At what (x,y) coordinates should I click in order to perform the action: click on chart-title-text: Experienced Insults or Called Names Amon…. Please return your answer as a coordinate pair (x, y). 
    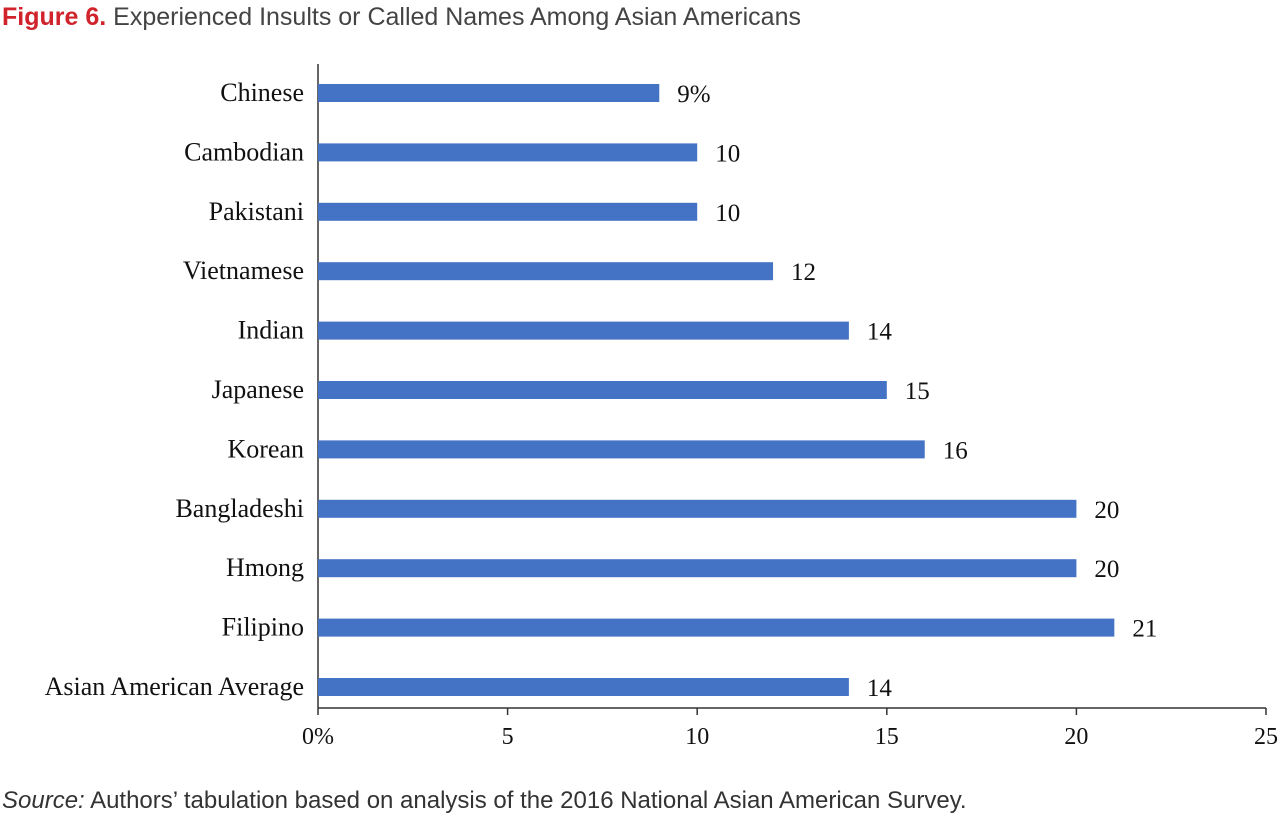
    Looking at the image, I should click on (457, 17).